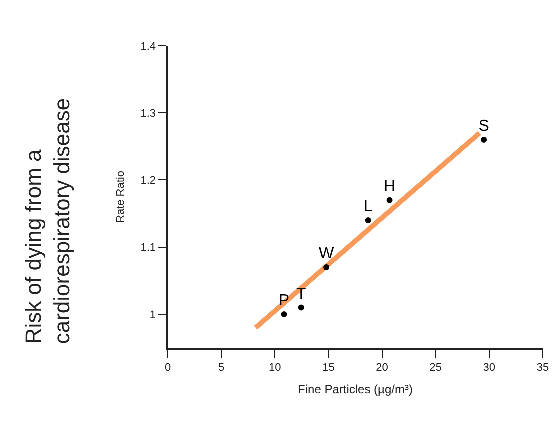  I want to click on y-tick-label: 1, so click(153, 315).